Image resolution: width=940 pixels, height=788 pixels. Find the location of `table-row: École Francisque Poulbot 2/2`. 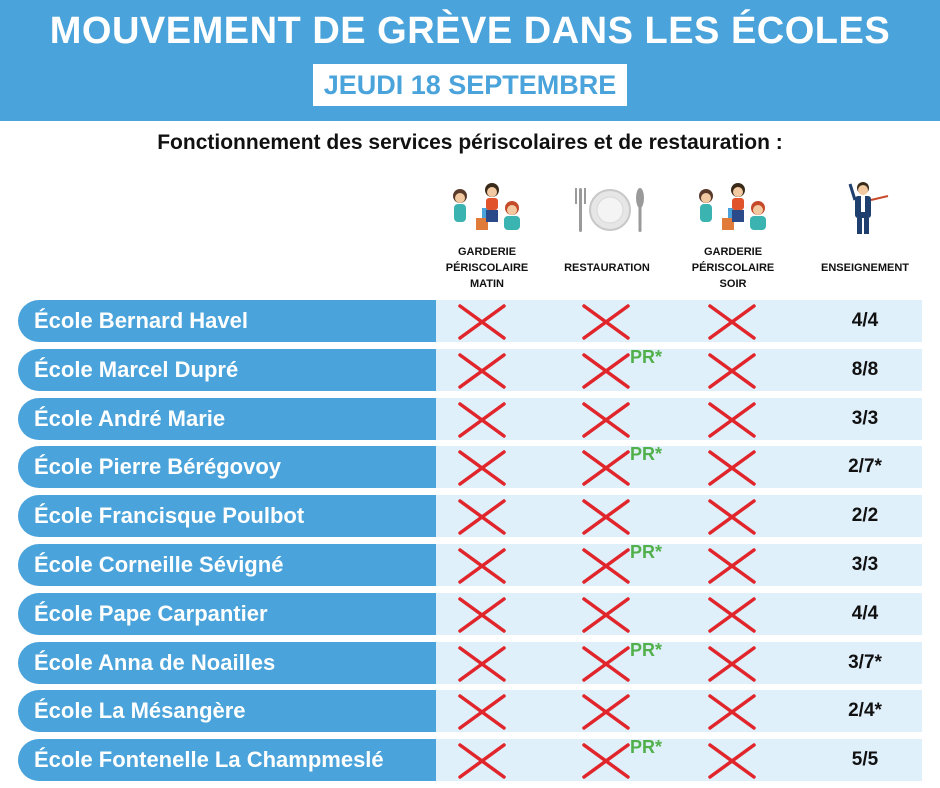

table-row: École Francisque Poulbot 2/2 is located at coordinates (470, 516).